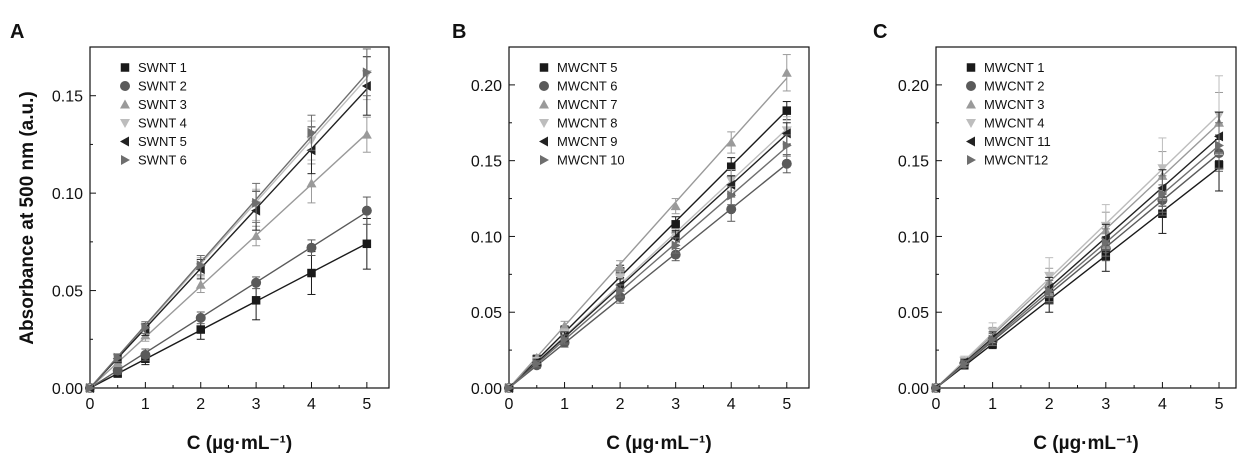 This screenshot has width=1252, height=460. What do you see at coordinates (675, 404) in the screenshot?
I see `x-tick-label: 3` at bounding box center [675, 404].